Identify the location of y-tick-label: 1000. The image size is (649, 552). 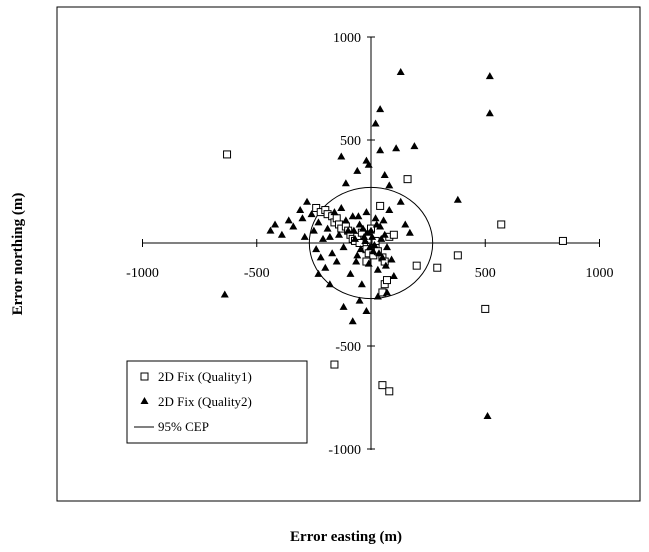
(347, 38).